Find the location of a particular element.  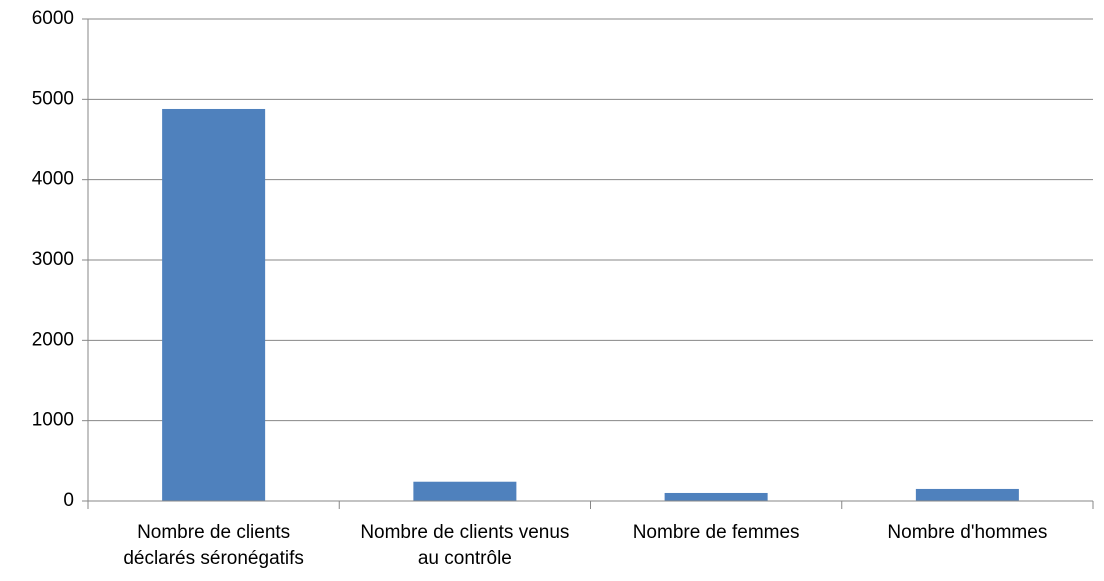

y-tick-label: 1000 is located at coordinates (53, 420).